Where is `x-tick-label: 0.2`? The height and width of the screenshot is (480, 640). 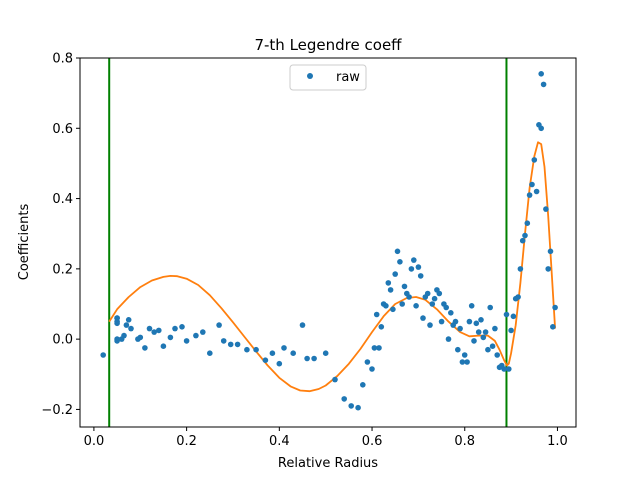 x-tick-label: 0.2 is located at coordinates (186, 441).